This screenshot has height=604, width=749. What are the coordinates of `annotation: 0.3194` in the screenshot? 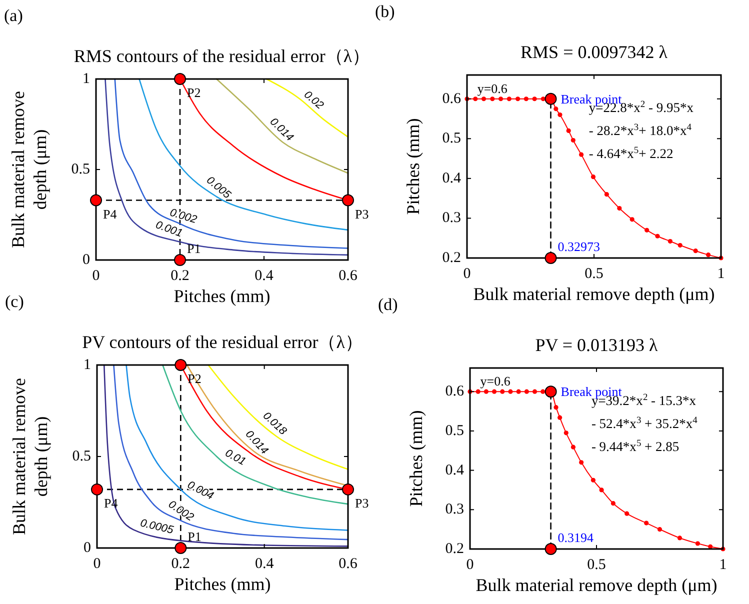 It's located at (576, 537).